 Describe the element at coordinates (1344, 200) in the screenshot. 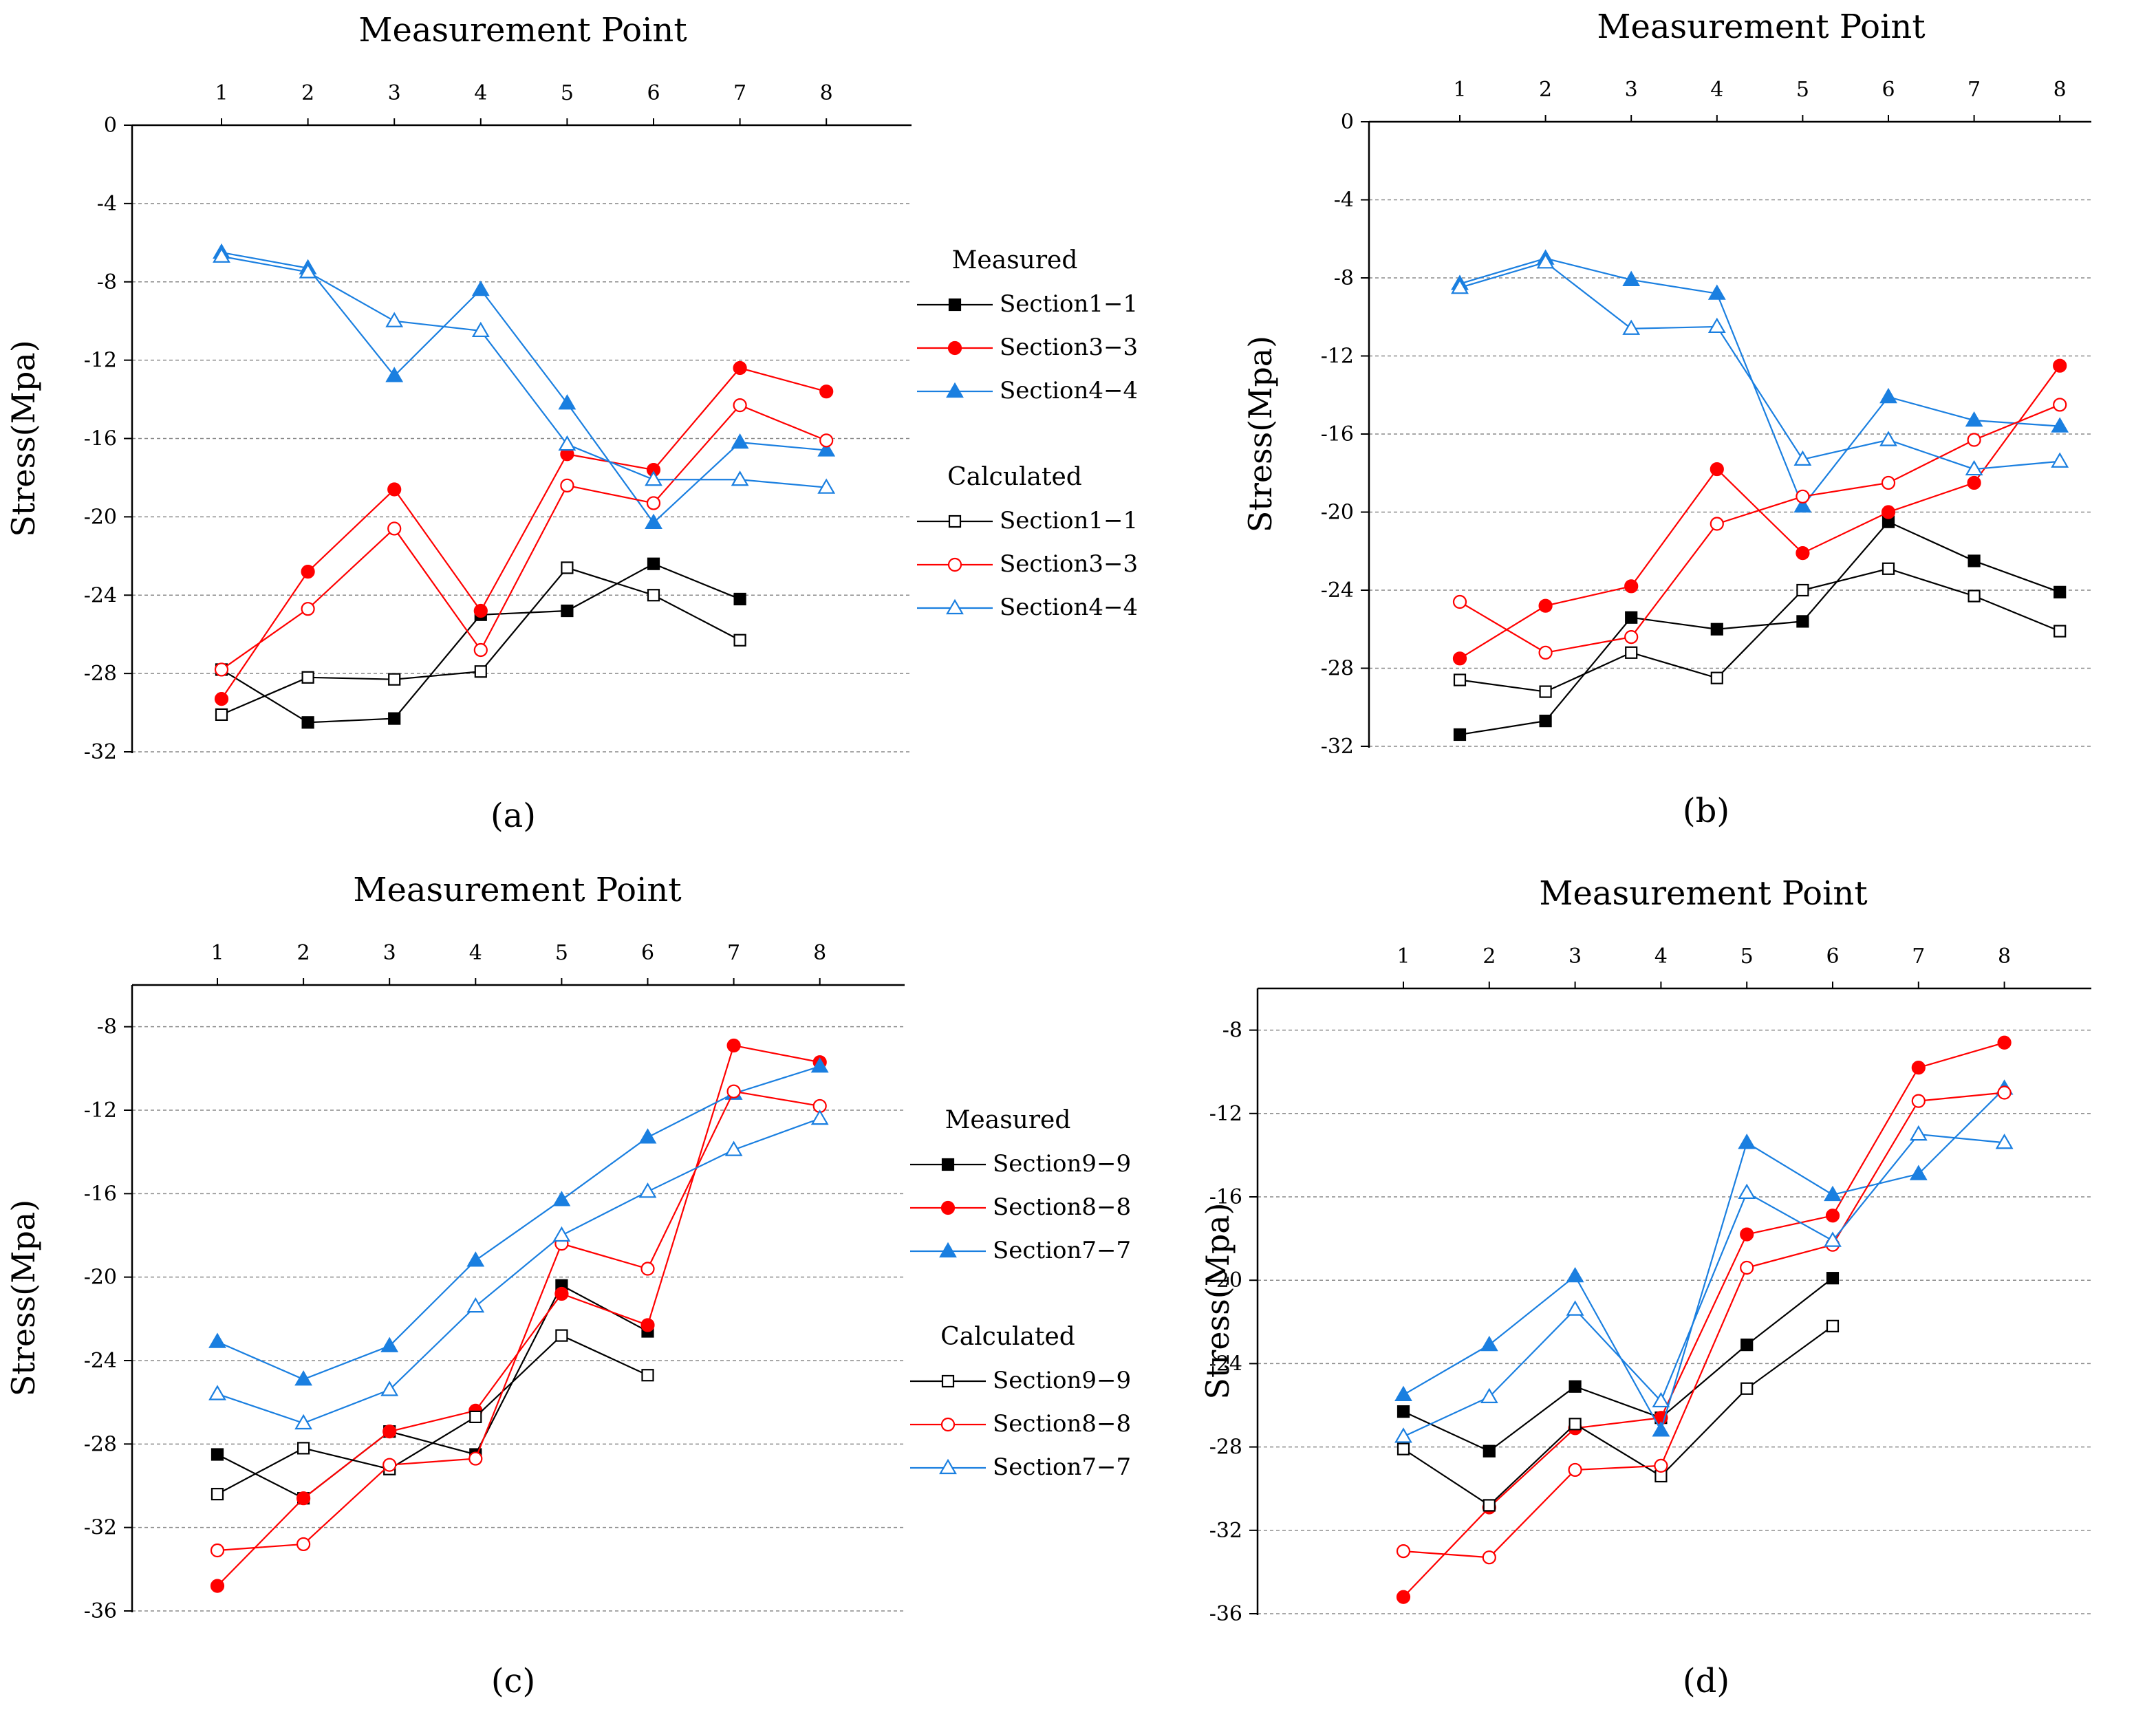

I see `y-tick-label: -4` at that location.